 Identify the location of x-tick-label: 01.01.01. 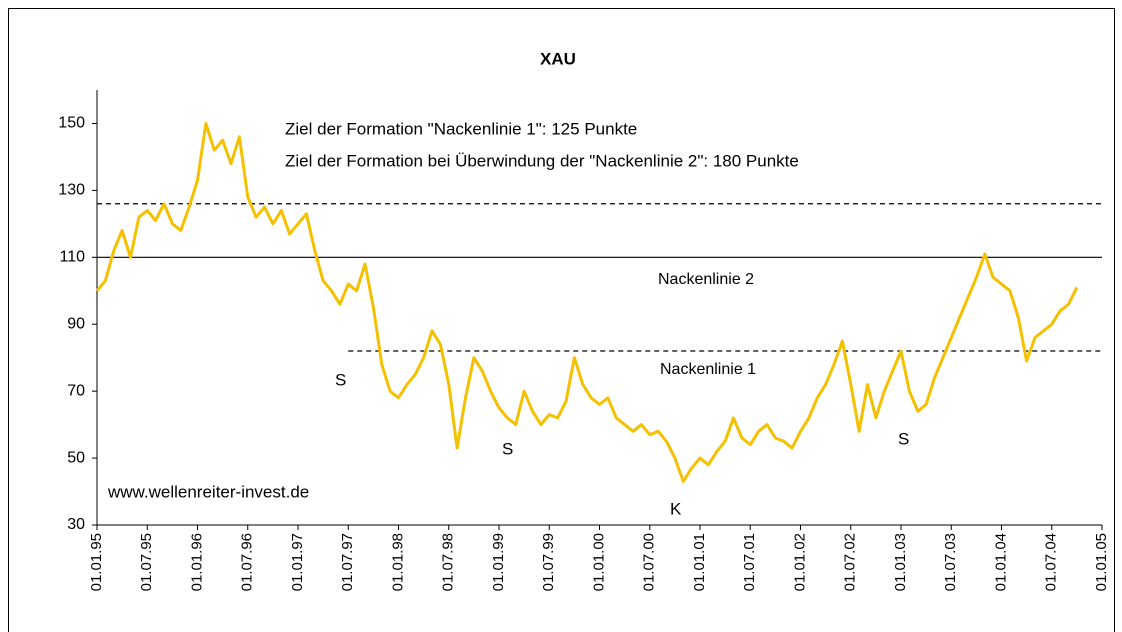
(699, 562).